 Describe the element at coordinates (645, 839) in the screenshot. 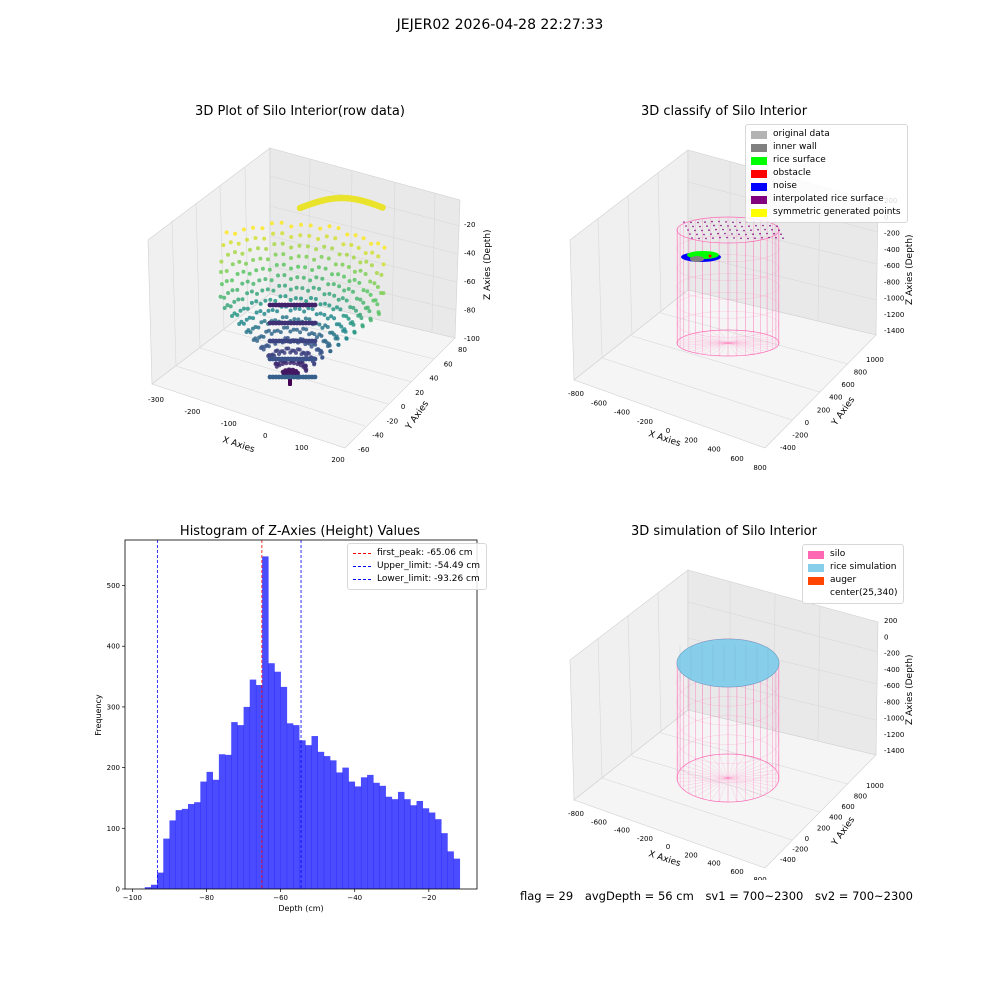

I see `simulation-x-tick-label: -200` at that location.